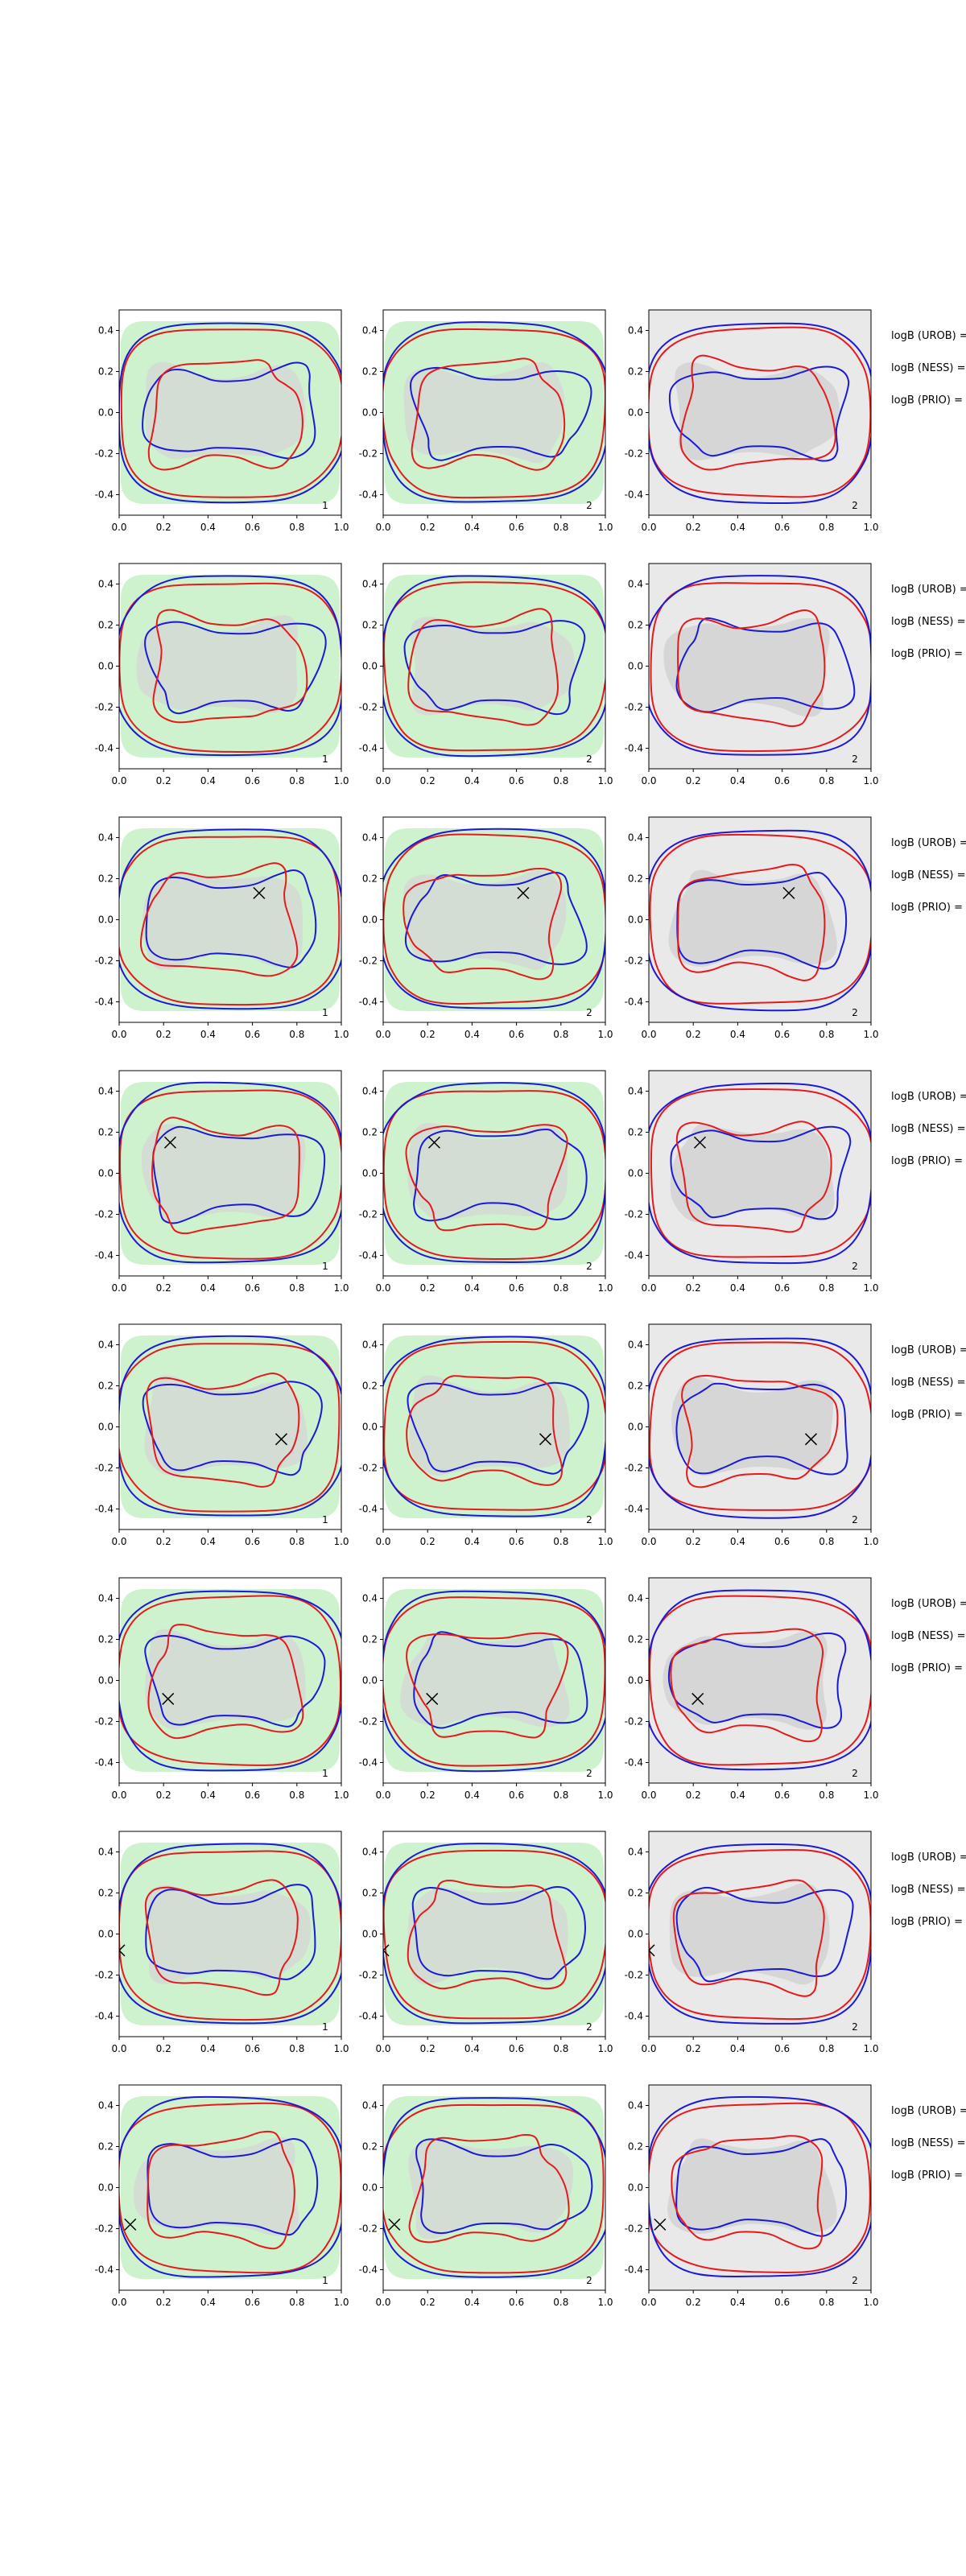 This screenshot has height=2576, width=966. I want to click on panel-label: 1, so click(325, 1266).